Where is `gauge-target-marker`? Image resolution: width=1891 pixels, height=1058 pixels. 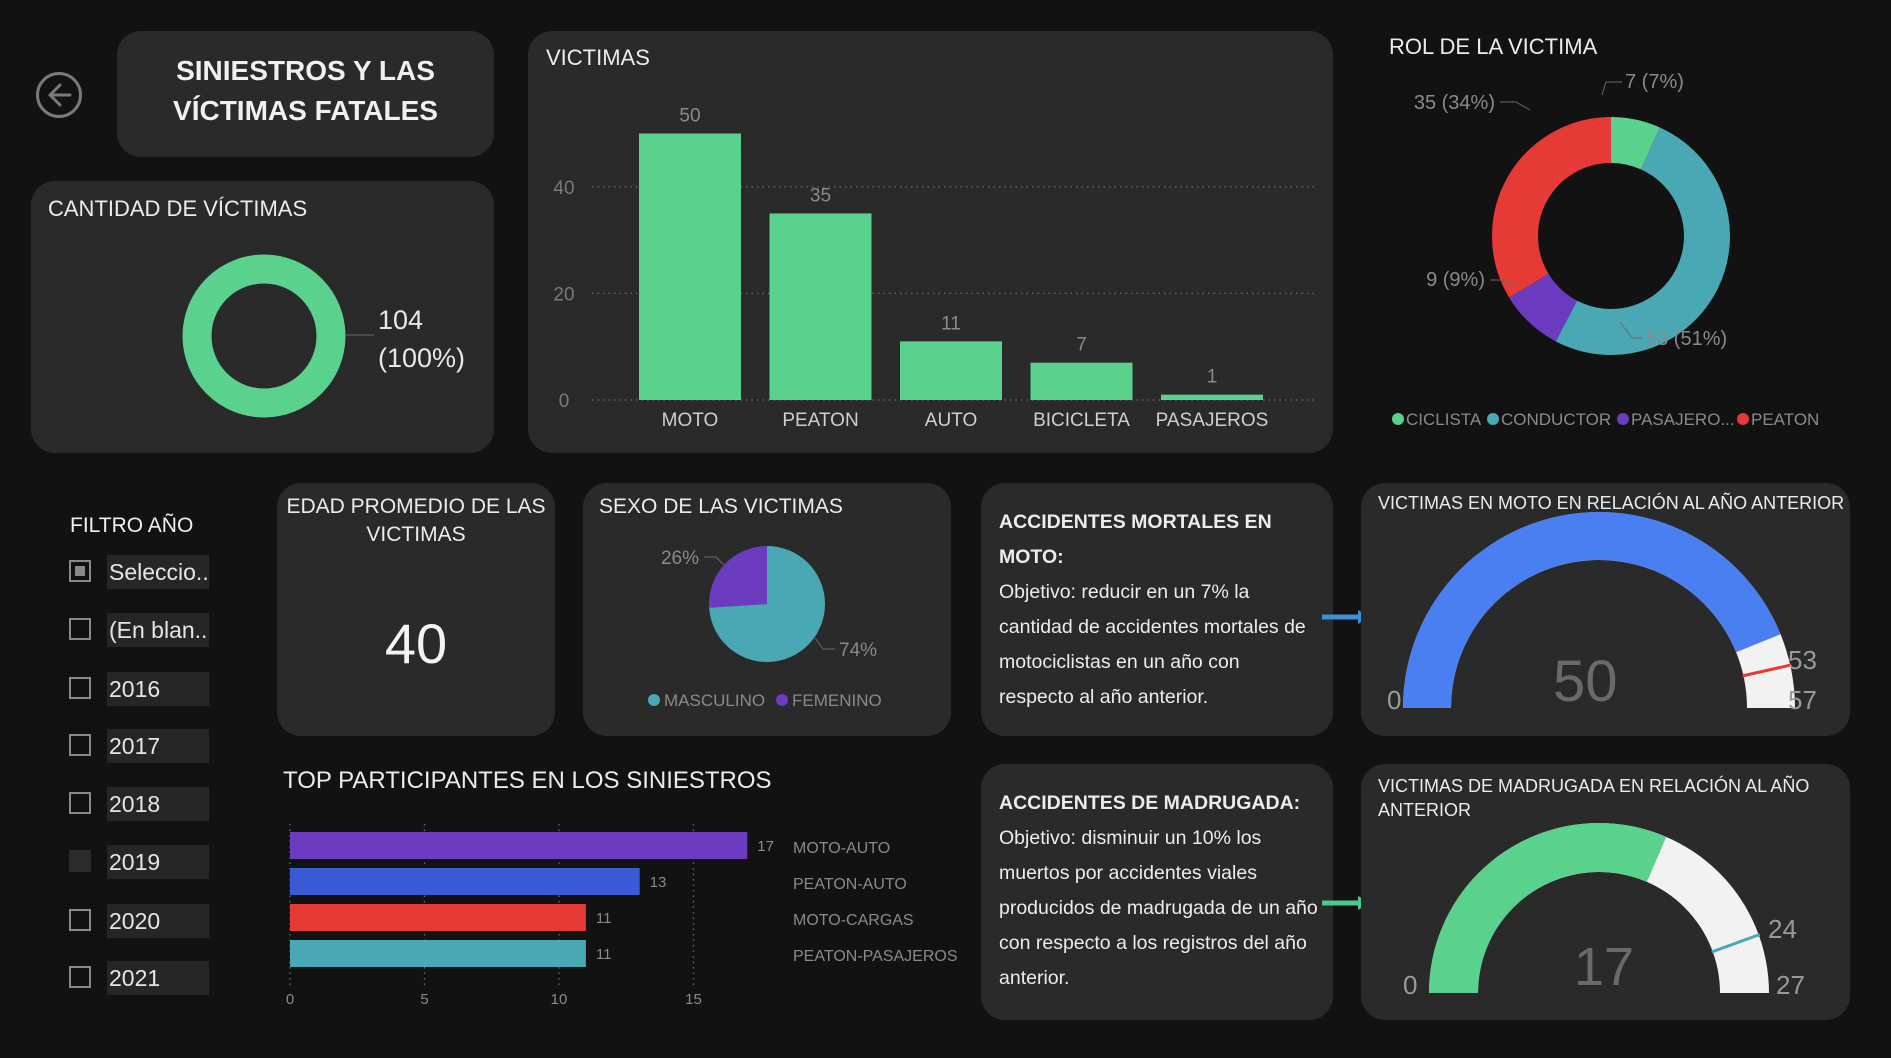 gauge-target-marker is located at coordinates (1767, 670).